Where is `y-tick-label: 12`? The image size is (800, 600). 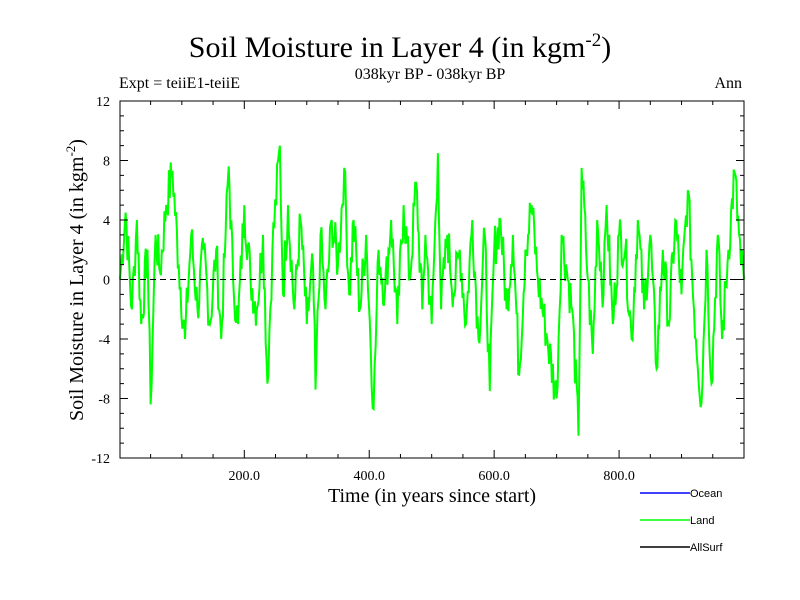 y-tick-label: 12 is located at coordinates (103, 102).